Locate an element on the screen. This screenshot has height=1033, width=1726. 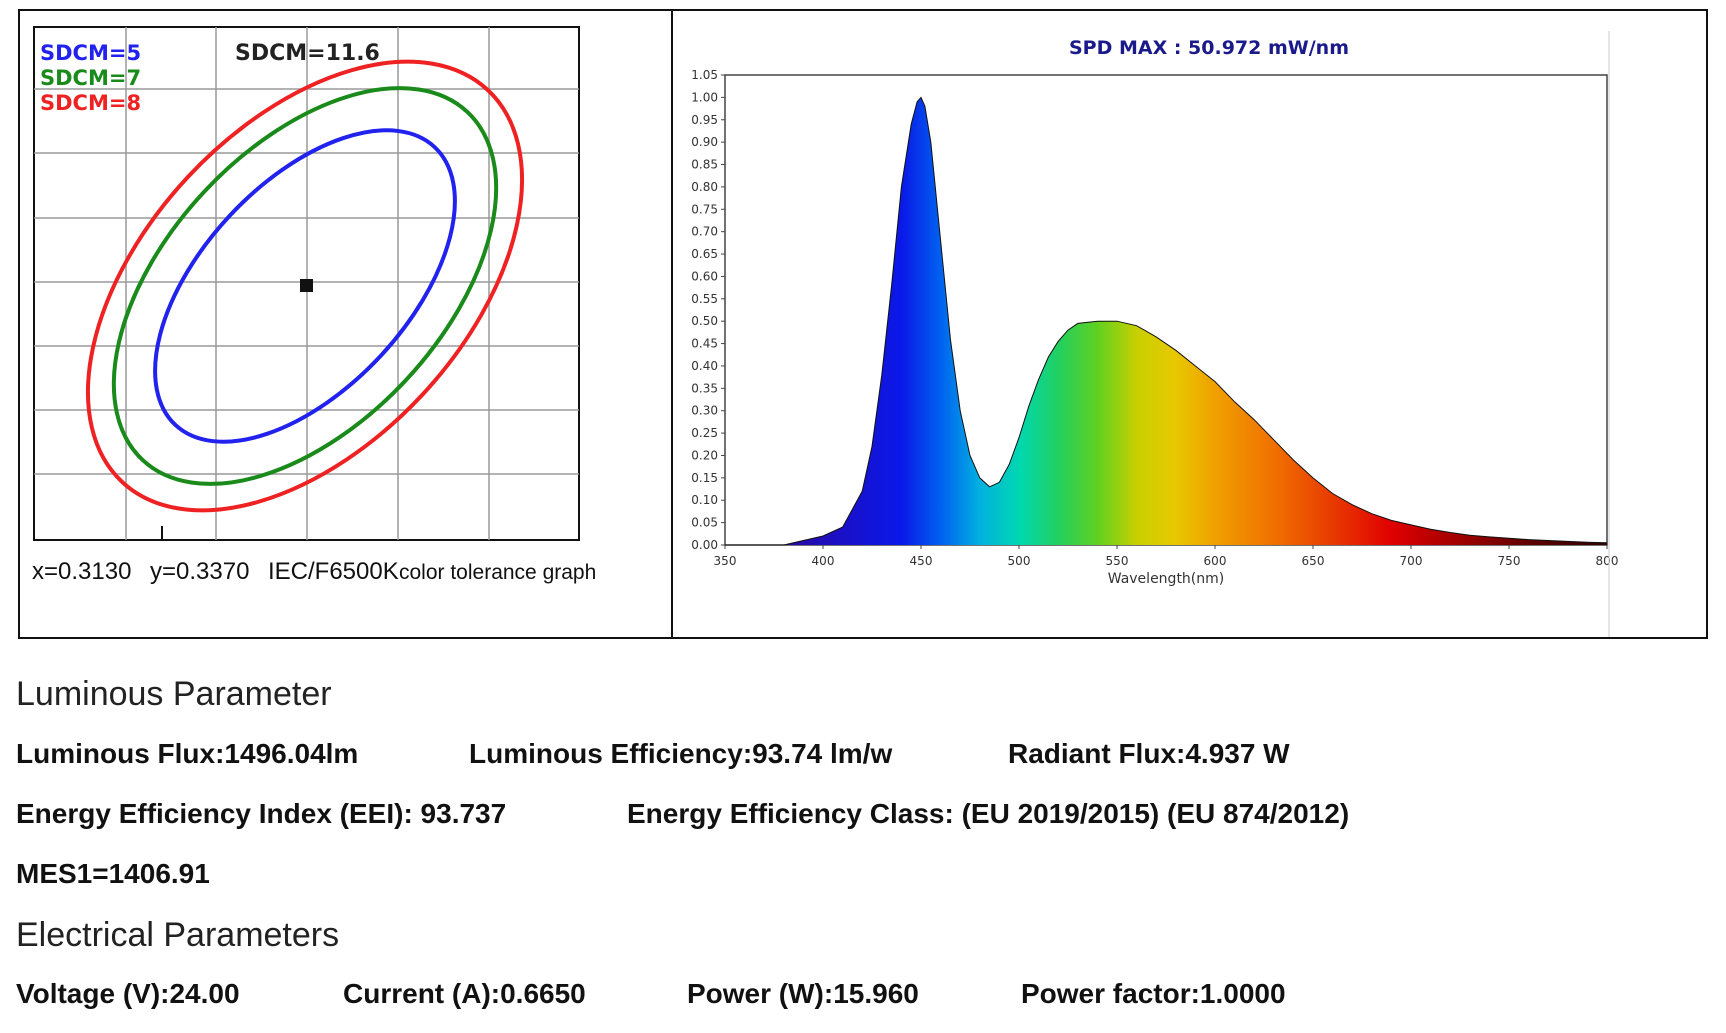
legend-sdcm-7: SDCM=7 is located at coordinates (90, 78).